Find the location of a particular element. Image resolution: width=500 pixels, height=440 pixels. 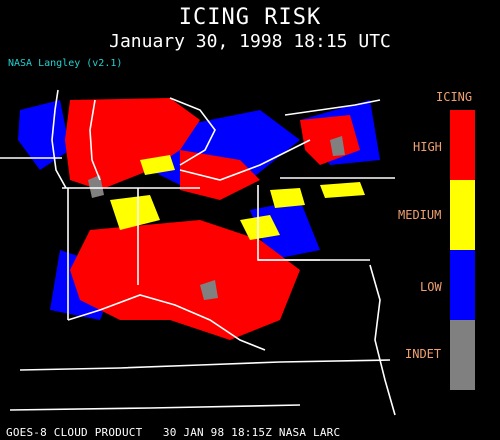

legend-label-indet: INDET is located at coordinates (423, 354).